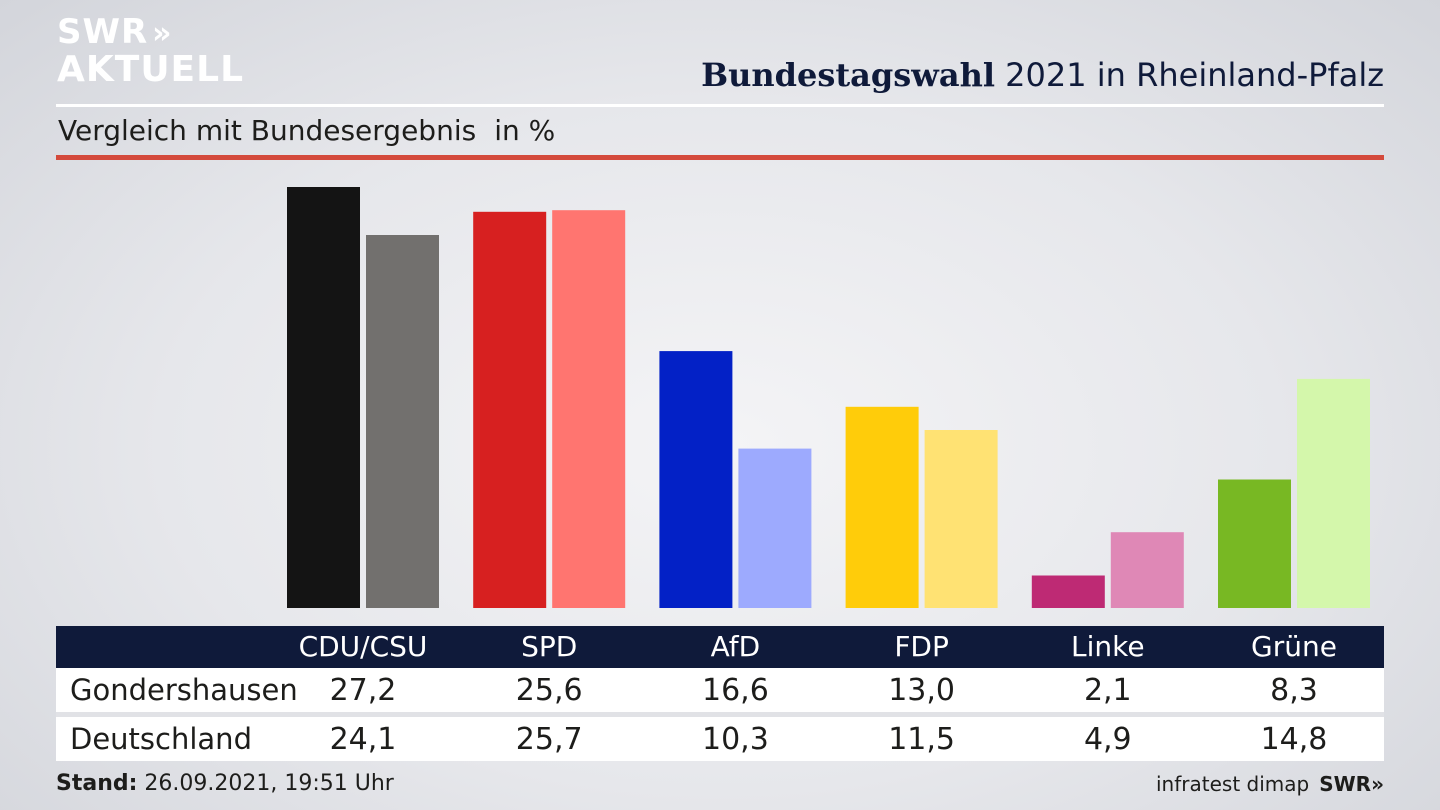 This screenshot has width=1440, height=810. Describe the element at coordinates (1294, 690) in the screenshot. I see `table-cell: 8,3` at that location.